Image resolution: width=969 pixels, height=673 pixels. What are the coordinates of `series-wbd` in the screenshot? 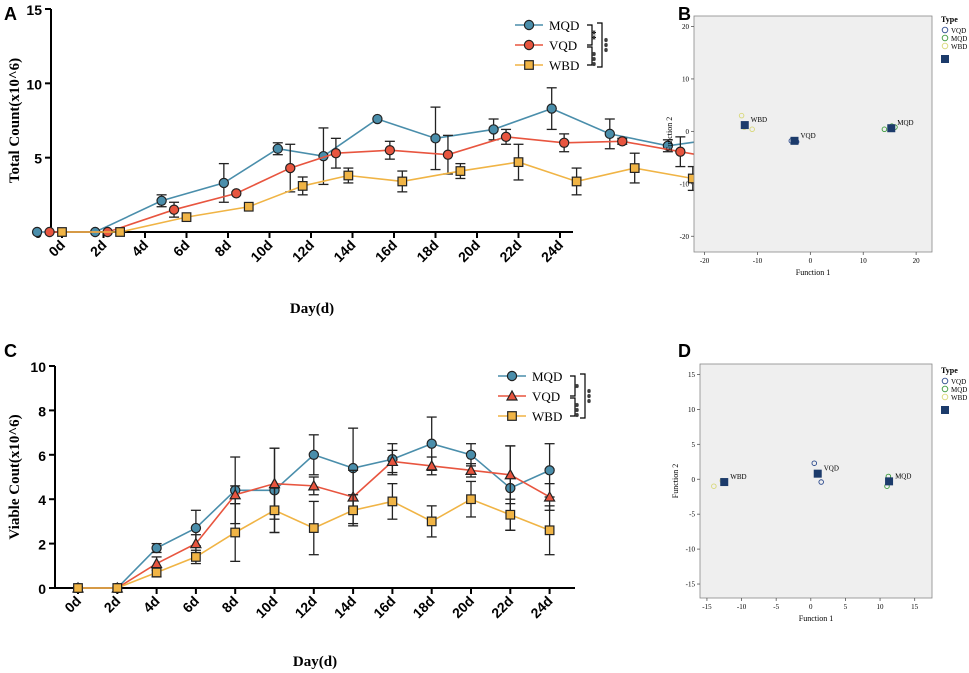 It's located at (406, 190).